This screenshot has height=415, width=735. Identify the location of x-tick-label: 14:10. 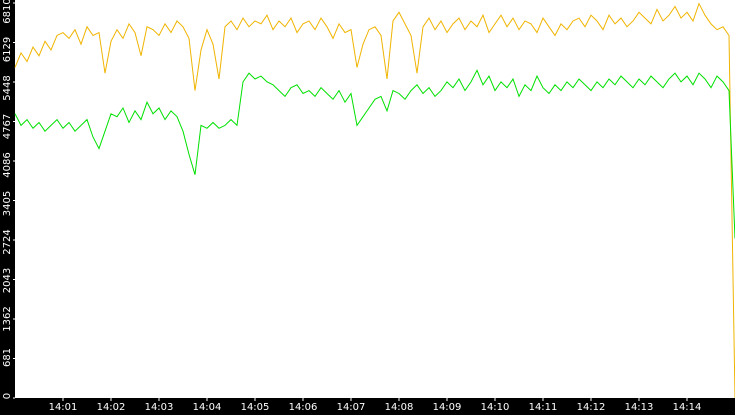
(495, 407).